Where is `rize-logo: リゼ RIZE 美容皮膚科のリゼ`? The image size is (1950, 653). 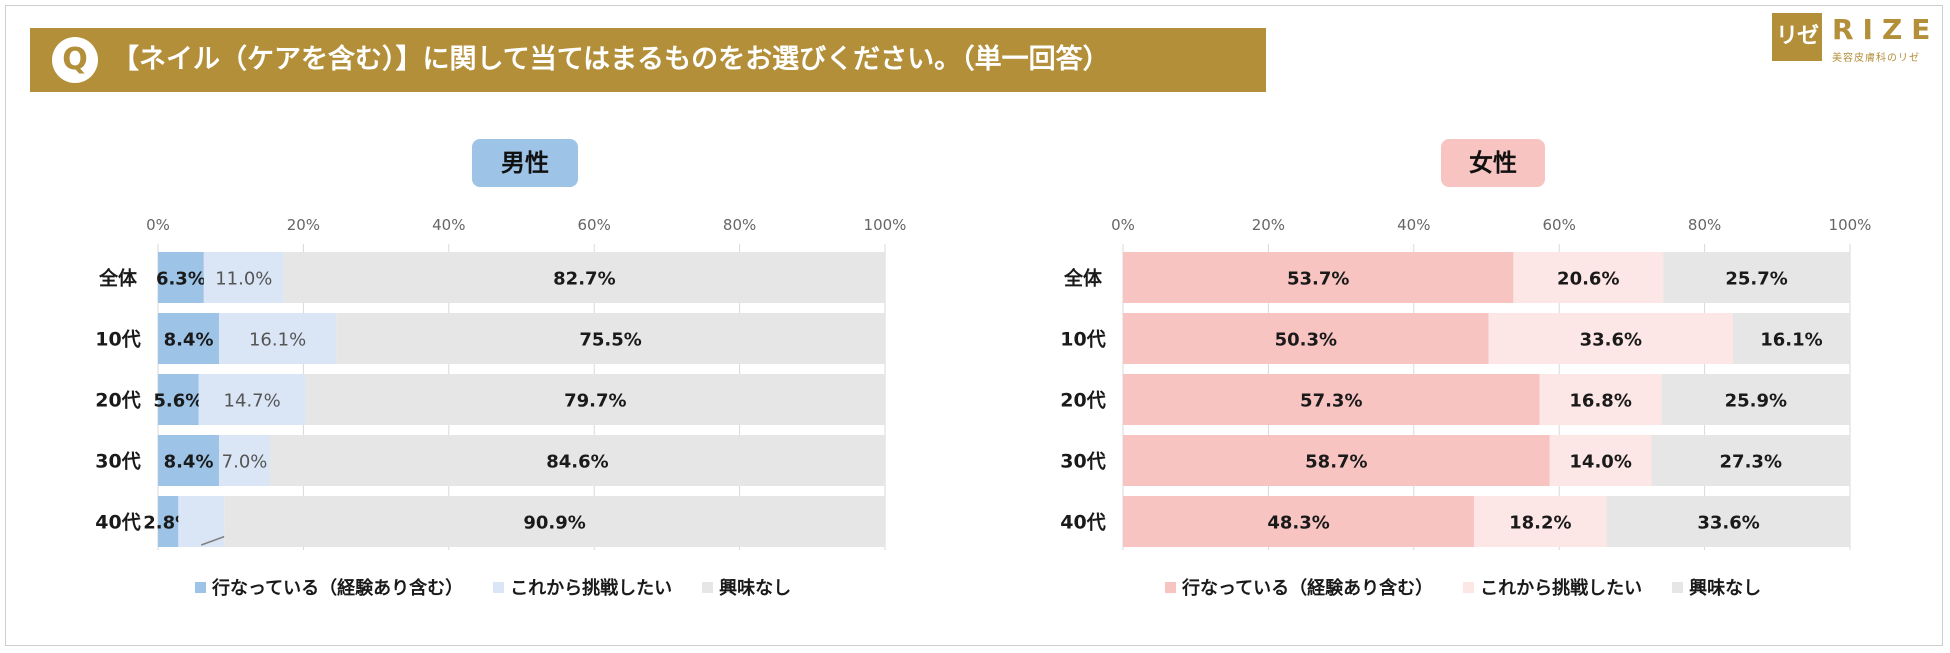 rize-logo: リゼ RIZE 美容皮膚科のリゼ is located at coordinates (1854, 39).